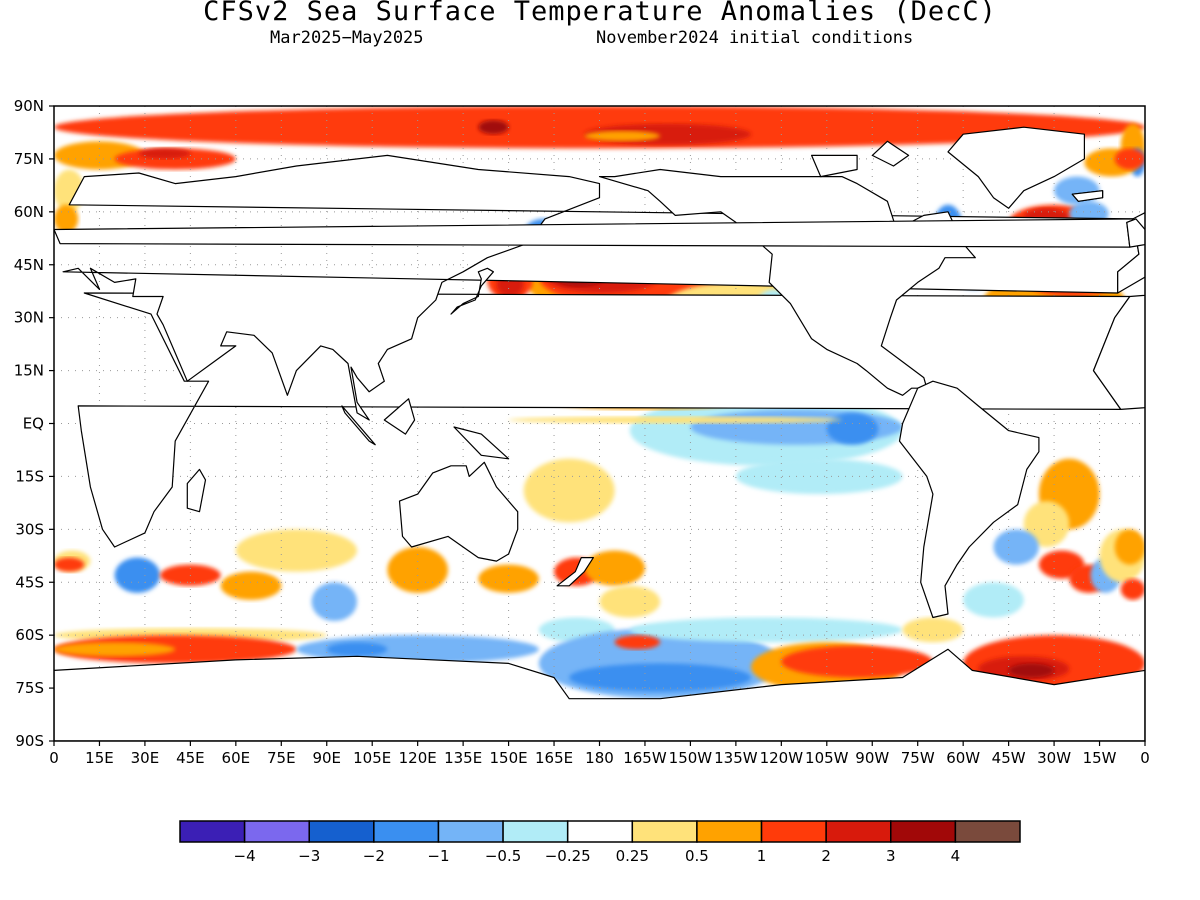  What do you see at coordinates (918, 758) in the screenshot?
I see `longitude-tick-label: 75W` at bounding box center [918, 758].